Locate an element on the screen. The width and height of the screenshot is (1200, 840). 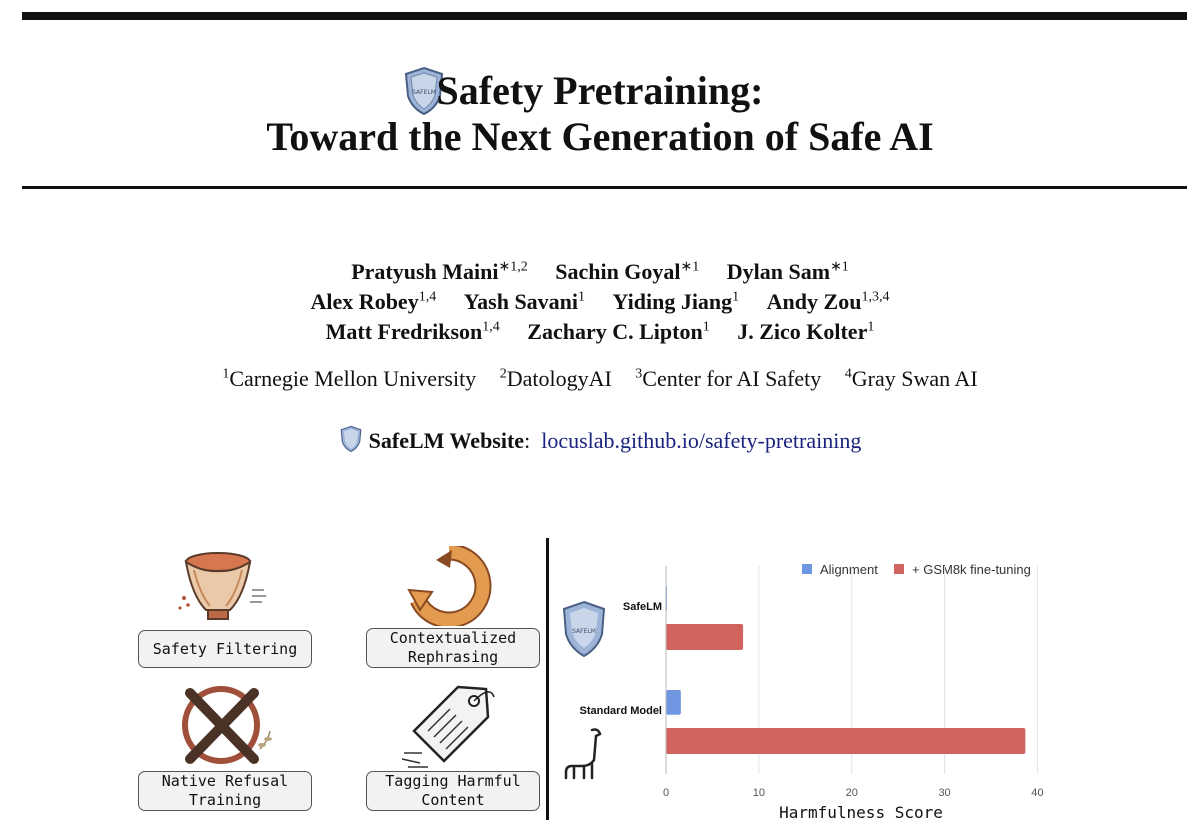
method-label-safety-filtering: Safety Filtering is located at coordinates (225, 649).